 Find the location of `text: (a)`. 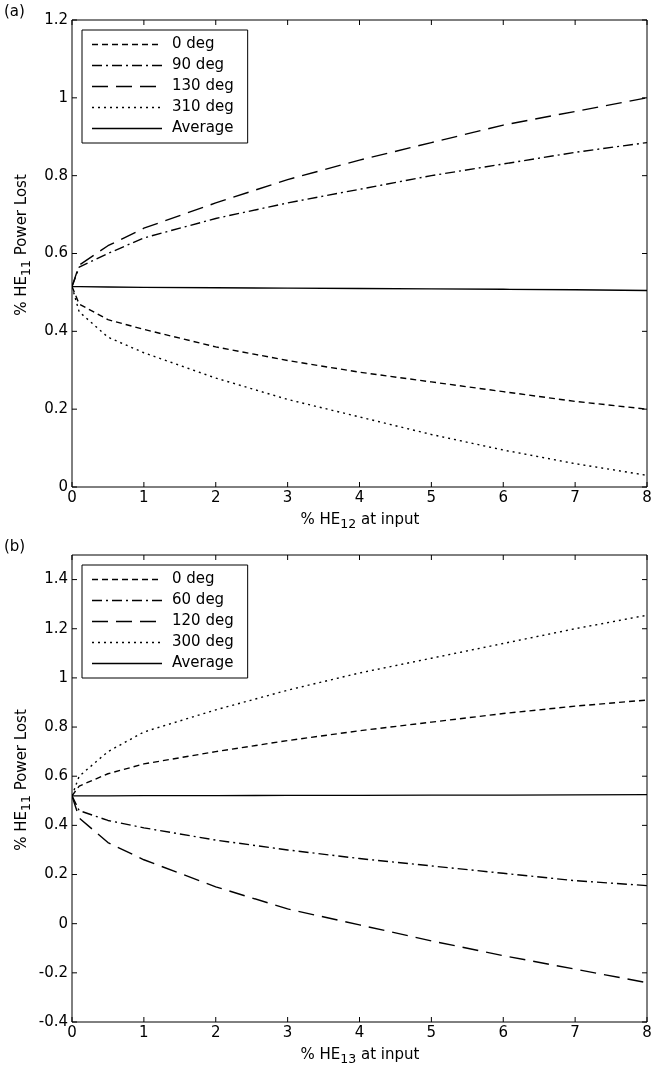

text: (a) is located at coordinates (14, 11).